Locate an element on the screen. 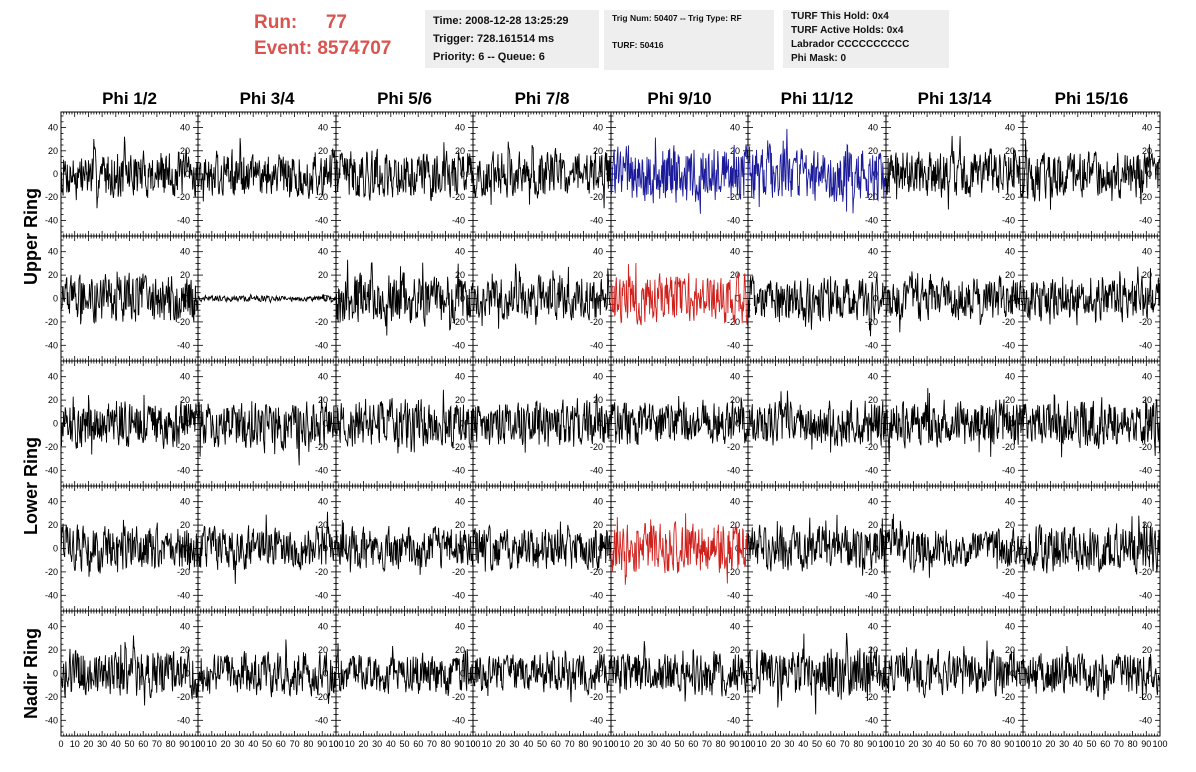 Image resolution: width=1196 pixels, height=772 pixels. column-title: Phi 7/8 is located at coordinates (542, 98).